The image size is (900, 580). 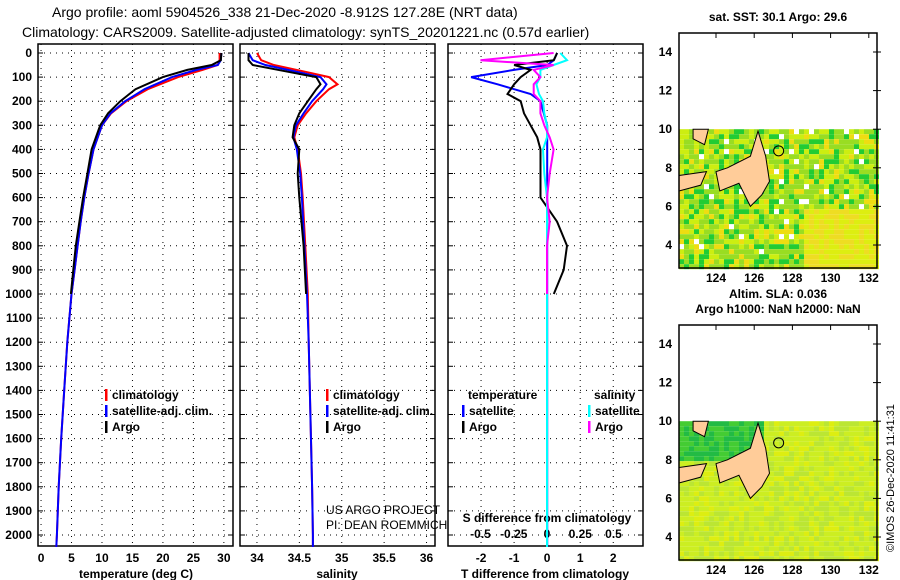 I want to click on map-lat-label: 4, so click(x=668, y=537).